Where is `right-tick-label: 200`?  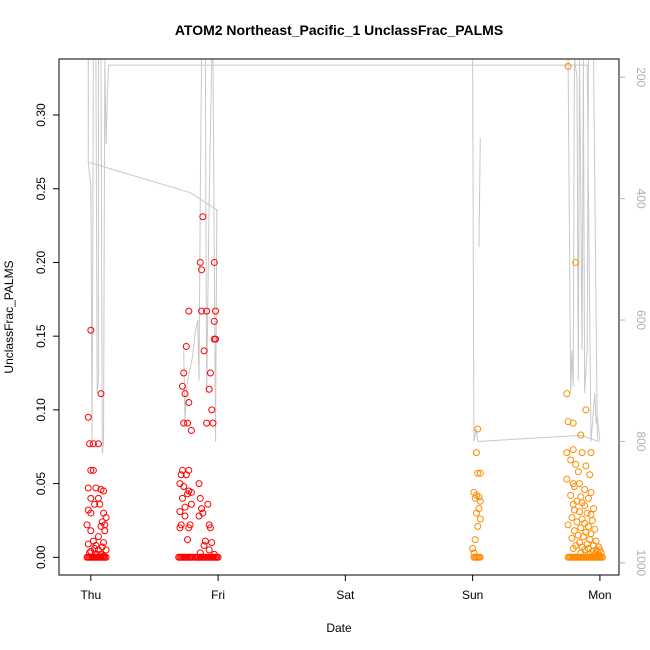
right-tick-label: 200 is located at coordinates (641, 77).